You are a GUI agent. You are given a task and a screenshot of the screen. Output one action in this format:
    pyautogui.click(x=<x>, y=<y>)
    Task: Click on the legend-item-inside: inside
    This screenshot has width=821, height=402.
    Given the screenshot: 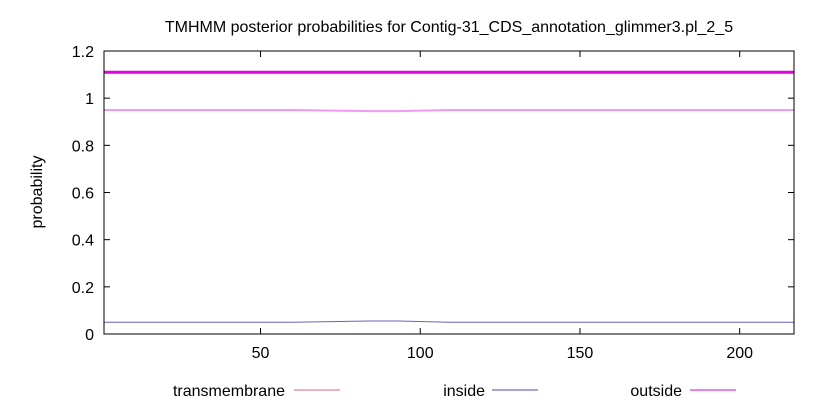 What is the action you would take?
    pyautogui.click(x=490, y=391)
    